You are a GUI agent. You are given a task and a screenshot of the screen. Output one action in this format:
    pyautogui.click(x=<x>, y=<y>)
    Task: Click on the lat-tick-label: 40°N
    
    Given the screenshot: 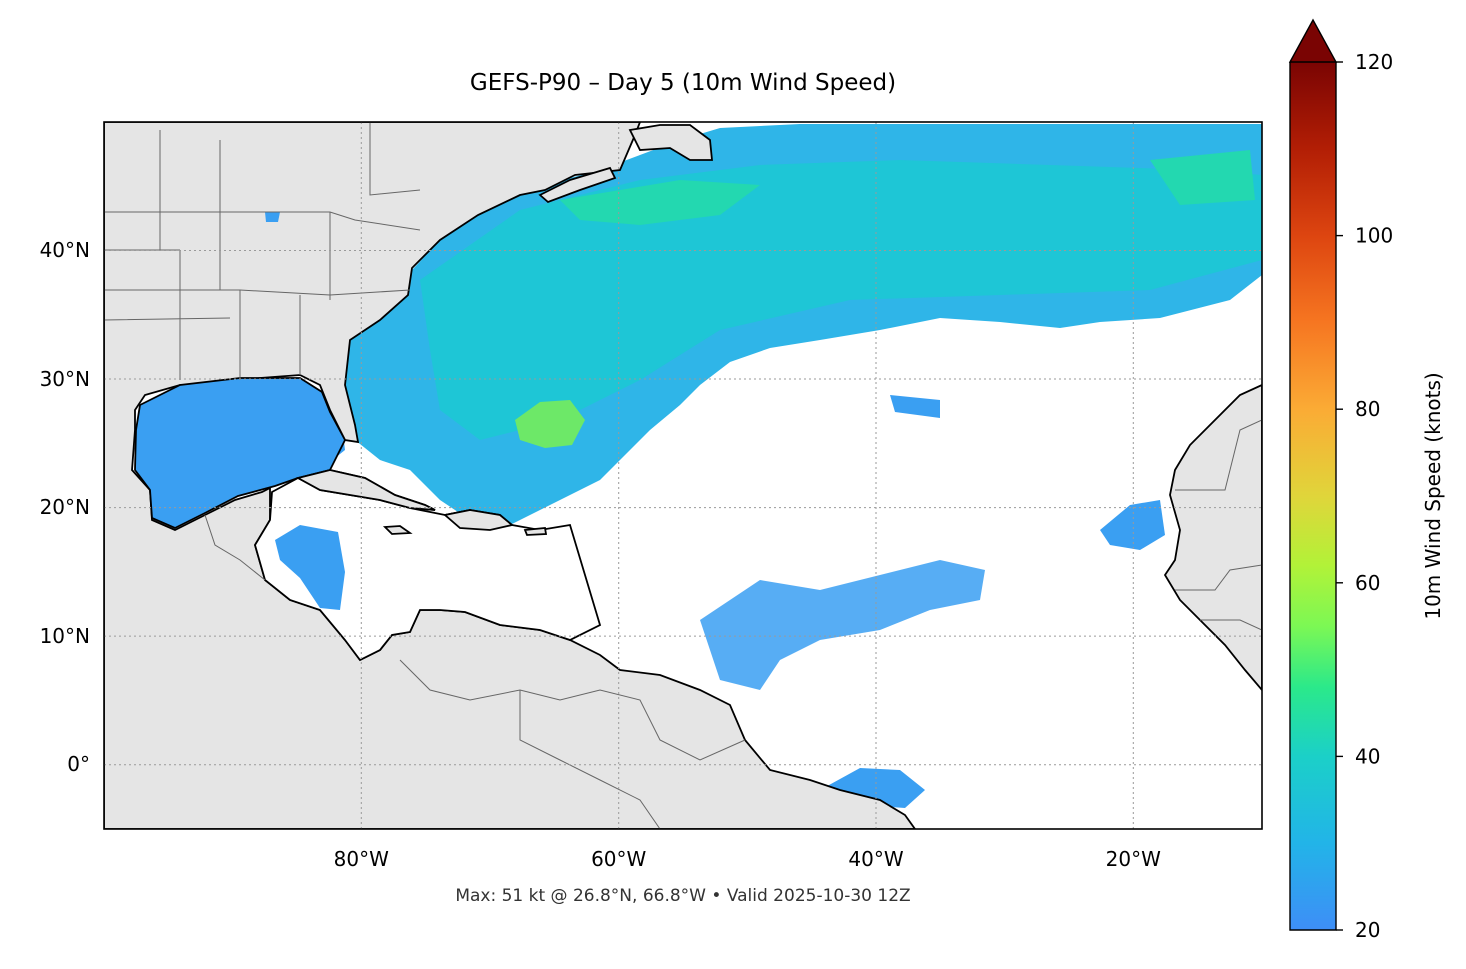 What is the action you would take?
    pyautogui.click(x=65, y=250)
    